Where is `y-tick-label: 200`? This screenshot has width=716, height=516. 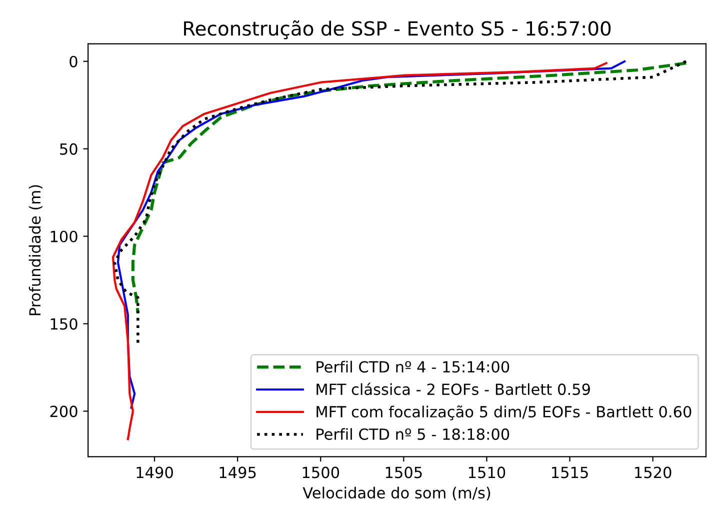 y-tick-label: 200 is located at coordinates (64, 412).